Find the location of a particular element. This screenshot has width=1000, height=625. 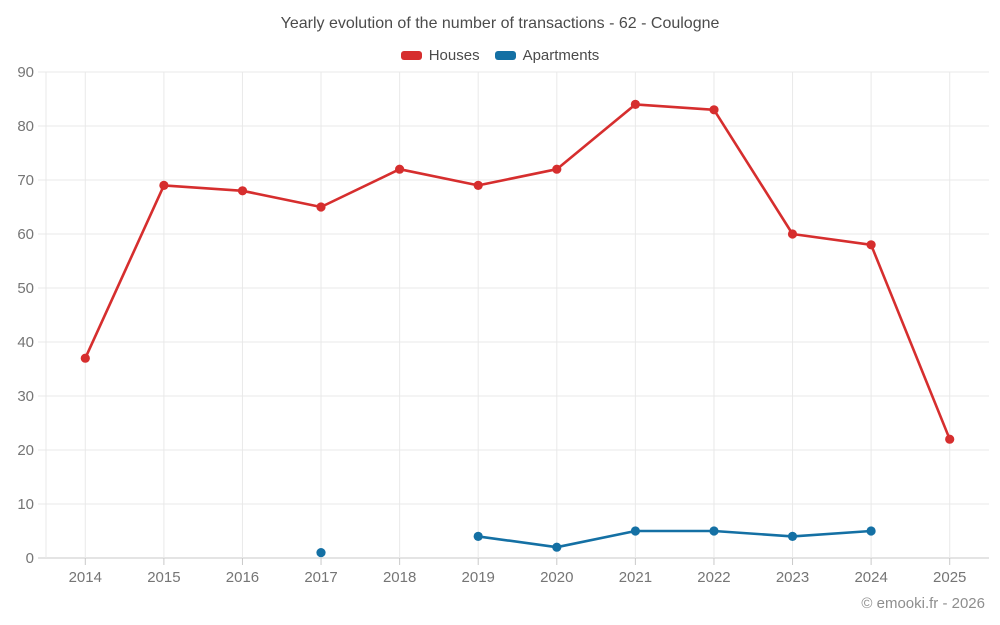

x-axis-tick-label: 2014 is located at coordinates (85, 577).